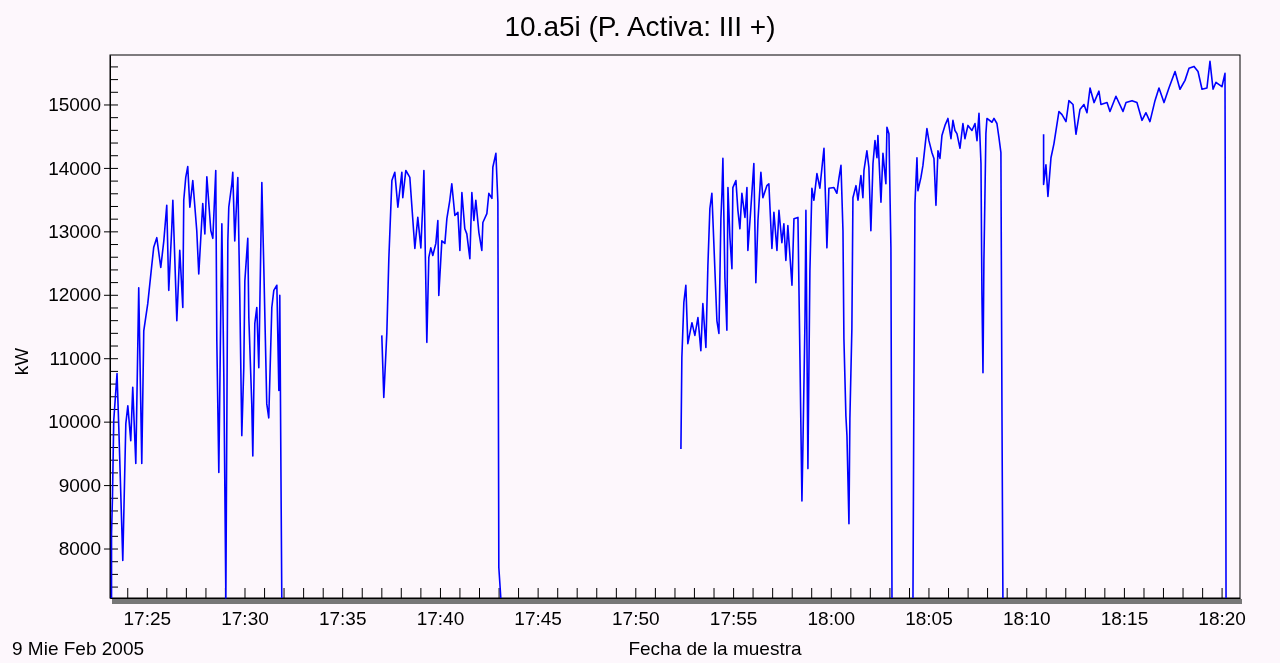 This screenshot has height=663, width=1280. Describe the element at coordinates (640, 26) in the screenshot. I see `chart-title: 10.a5i (P. Activa: III +)` at that location.